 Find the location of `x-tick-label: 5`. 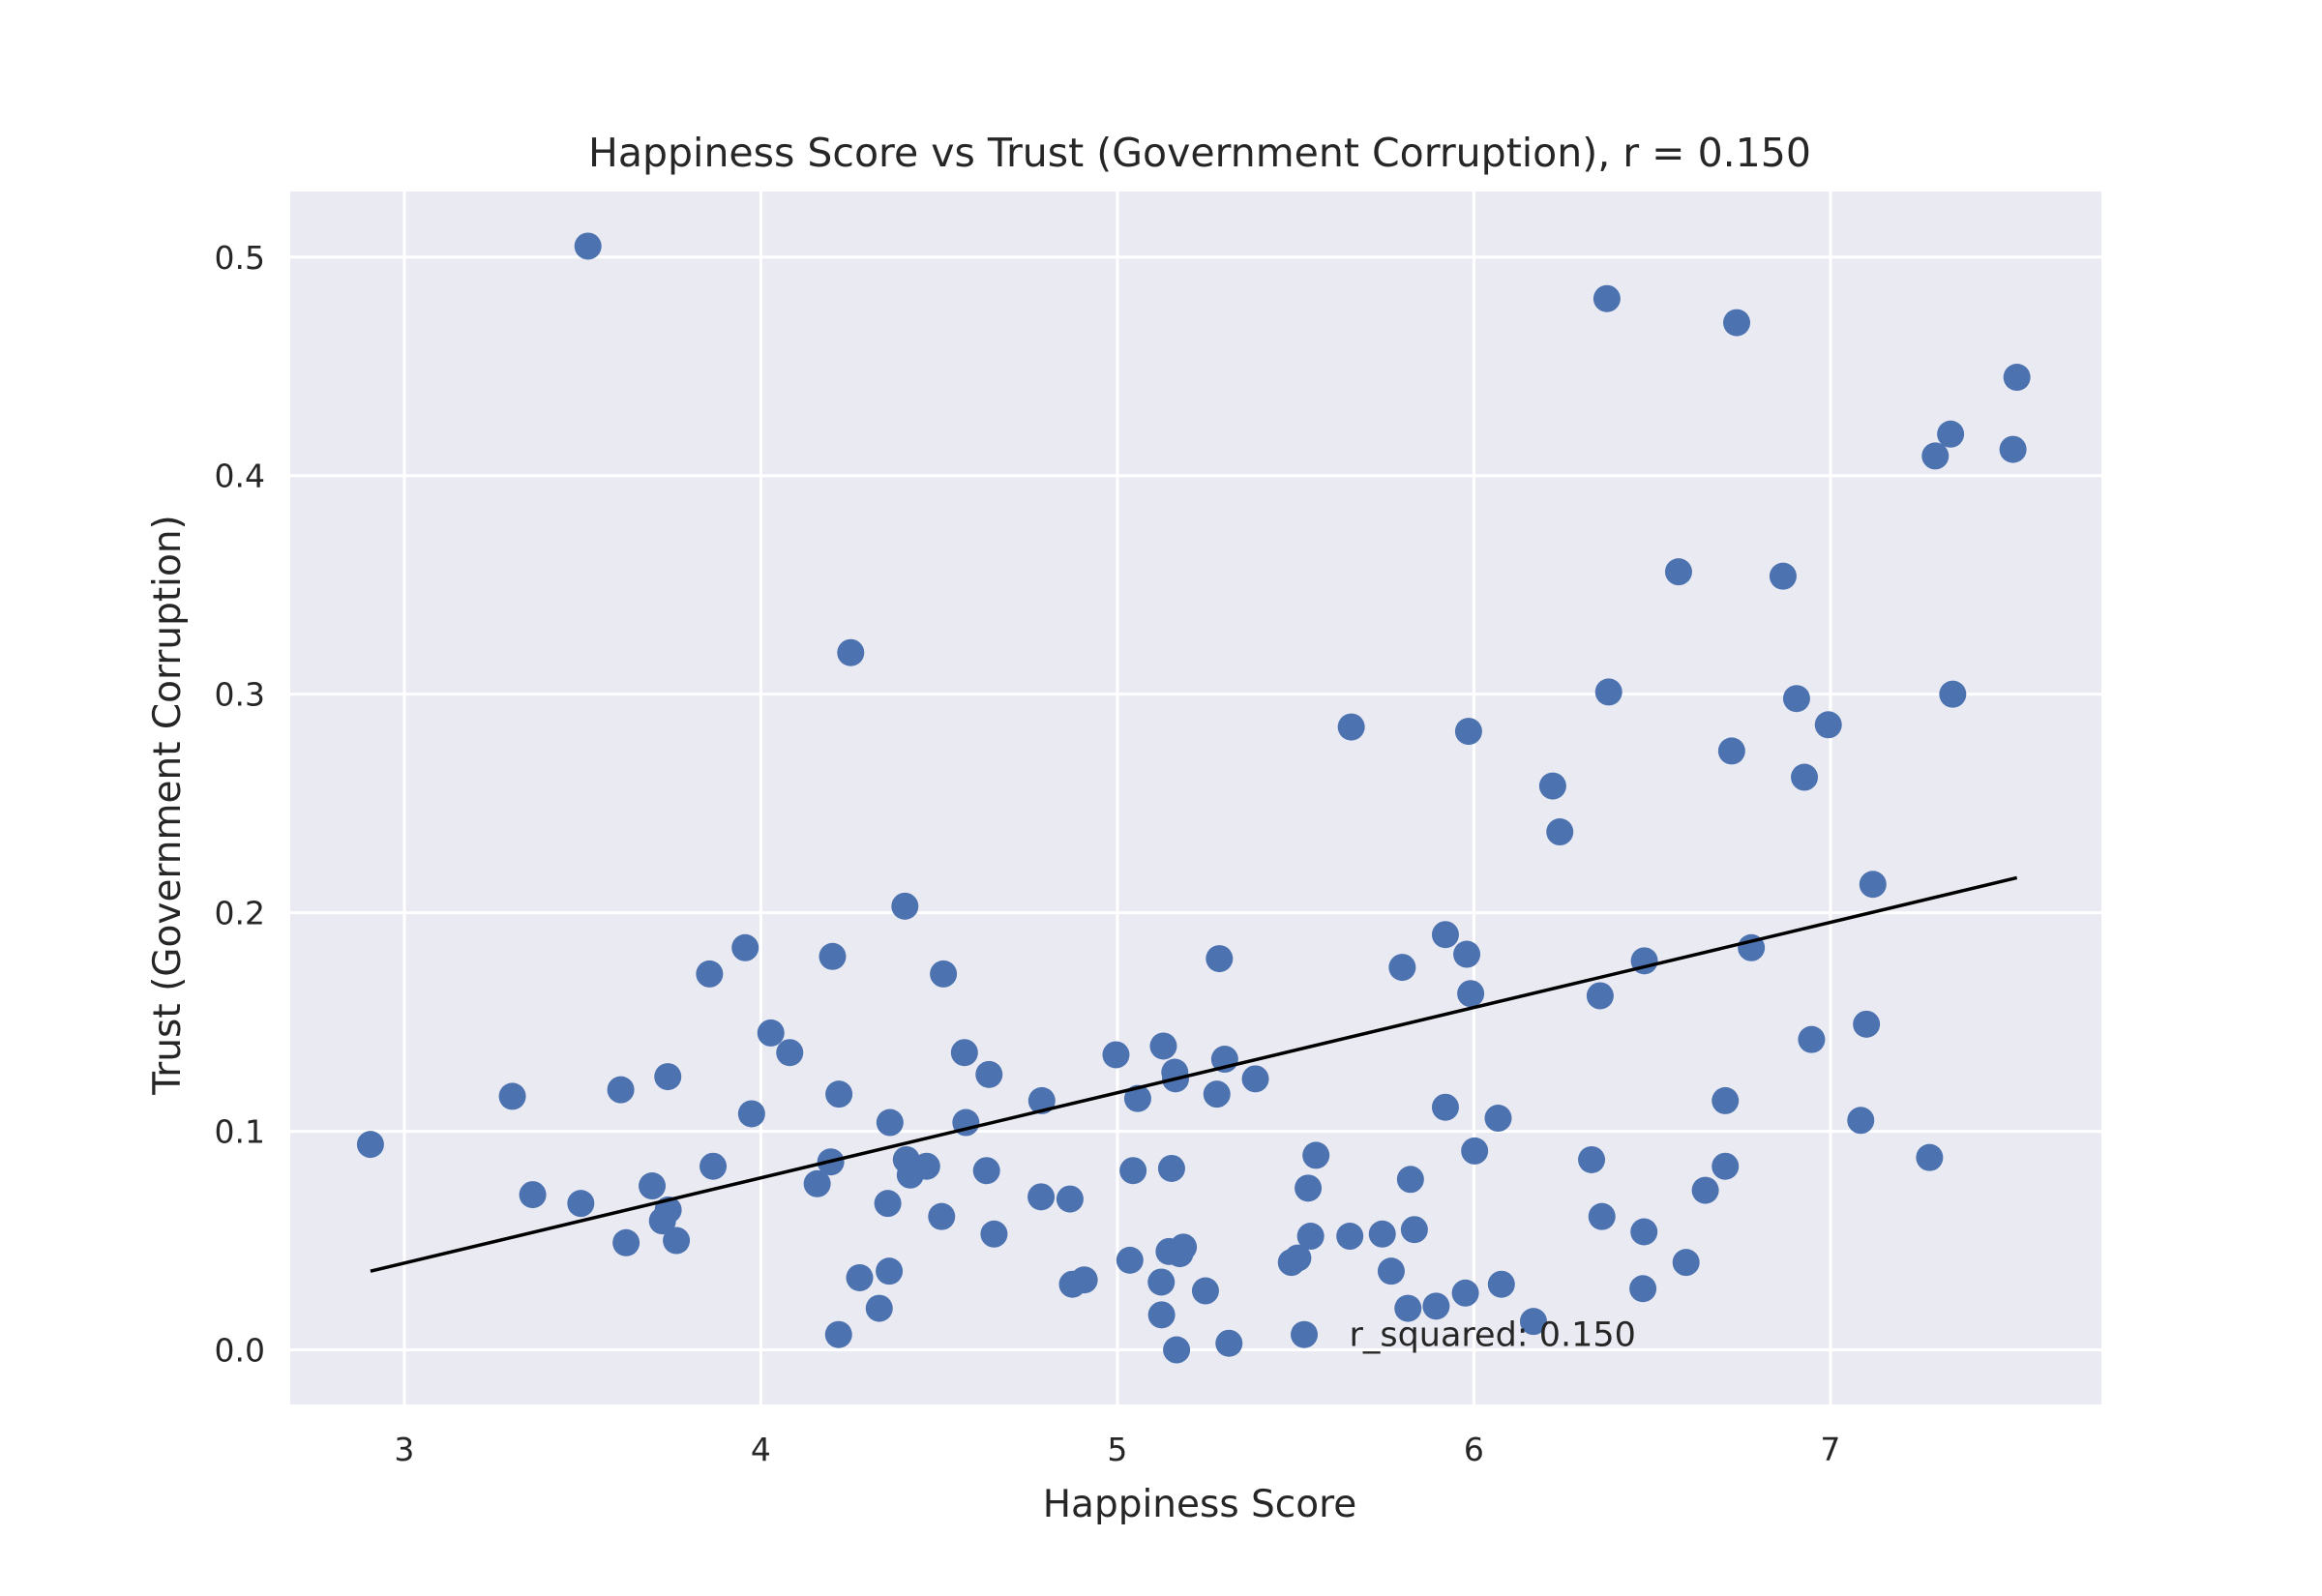

x-tick-label: 5 is located at coordinates (1117, 1449).